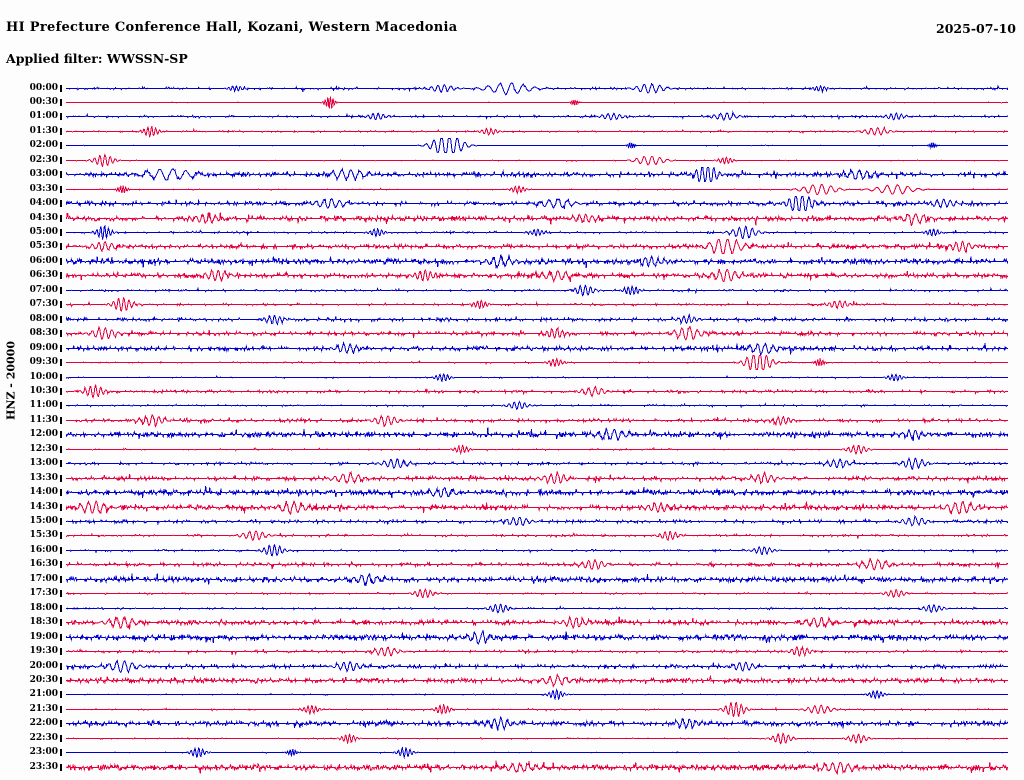 Image resolution: width=1024 pixels, height=780 pixels. I want to click on trace-row: 18:00, so click(512, 608).